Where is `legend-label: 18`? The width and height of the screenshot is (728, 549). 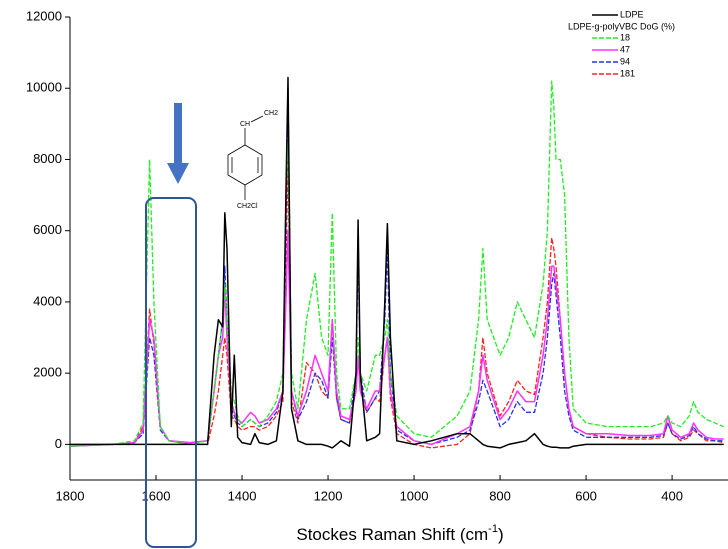
legend-label: 18 is located at coordinates (625, 37).